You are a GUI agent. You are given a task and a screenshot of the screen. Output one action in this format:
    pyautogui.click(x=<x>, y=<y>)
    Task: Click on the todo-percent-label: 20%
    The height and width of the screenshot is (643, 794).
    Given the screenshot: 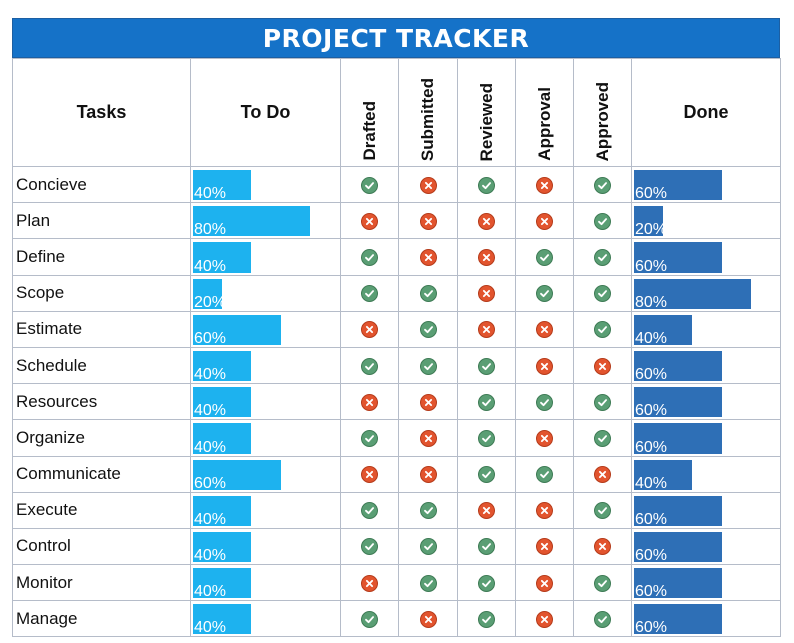 What is the action you would take?
    pyautogui.click(x=208, y=301)
    